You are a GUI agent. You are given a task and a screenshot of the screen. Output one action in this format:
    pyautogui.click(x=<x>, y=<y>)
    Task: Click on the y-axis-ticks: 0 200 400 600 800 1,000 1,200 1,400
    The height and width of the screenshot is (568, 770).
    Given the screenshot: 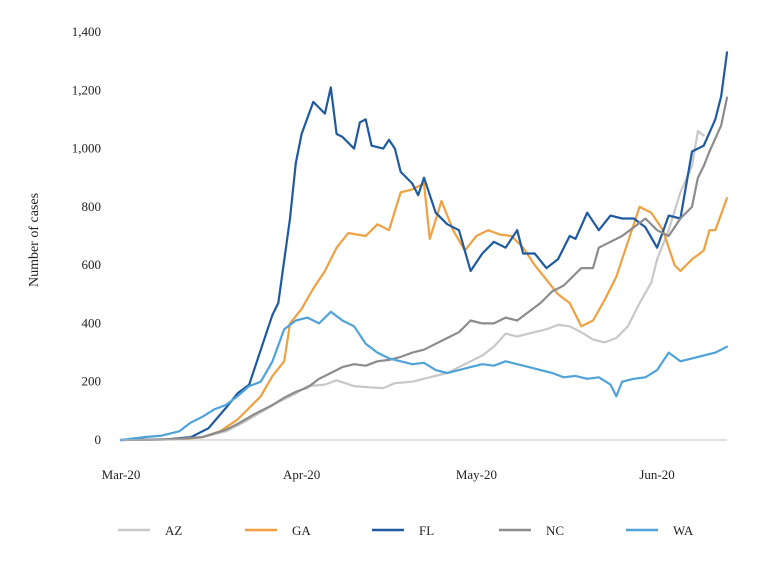 What is the action you would take?
    pyautogui.click(x=86, y=235)
    